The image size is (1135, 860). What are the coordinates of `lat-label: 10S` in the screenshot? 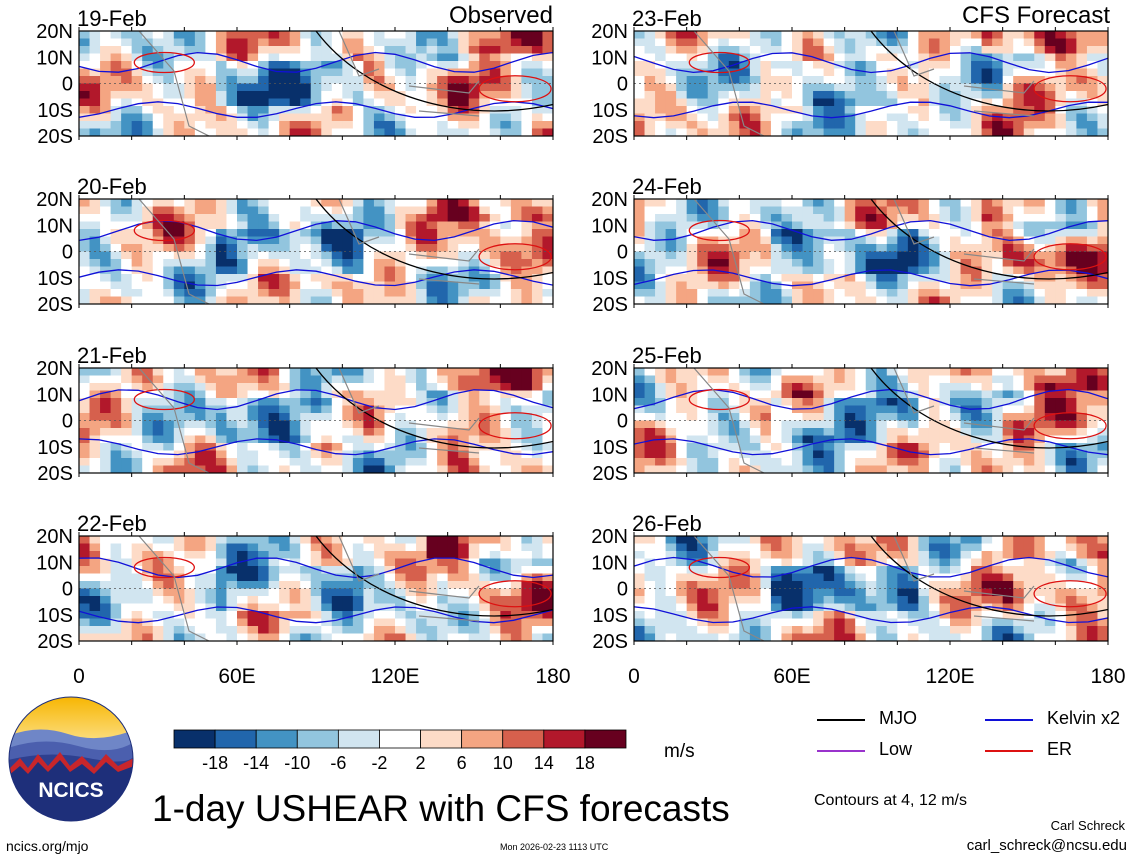 It's located at (610, 448).